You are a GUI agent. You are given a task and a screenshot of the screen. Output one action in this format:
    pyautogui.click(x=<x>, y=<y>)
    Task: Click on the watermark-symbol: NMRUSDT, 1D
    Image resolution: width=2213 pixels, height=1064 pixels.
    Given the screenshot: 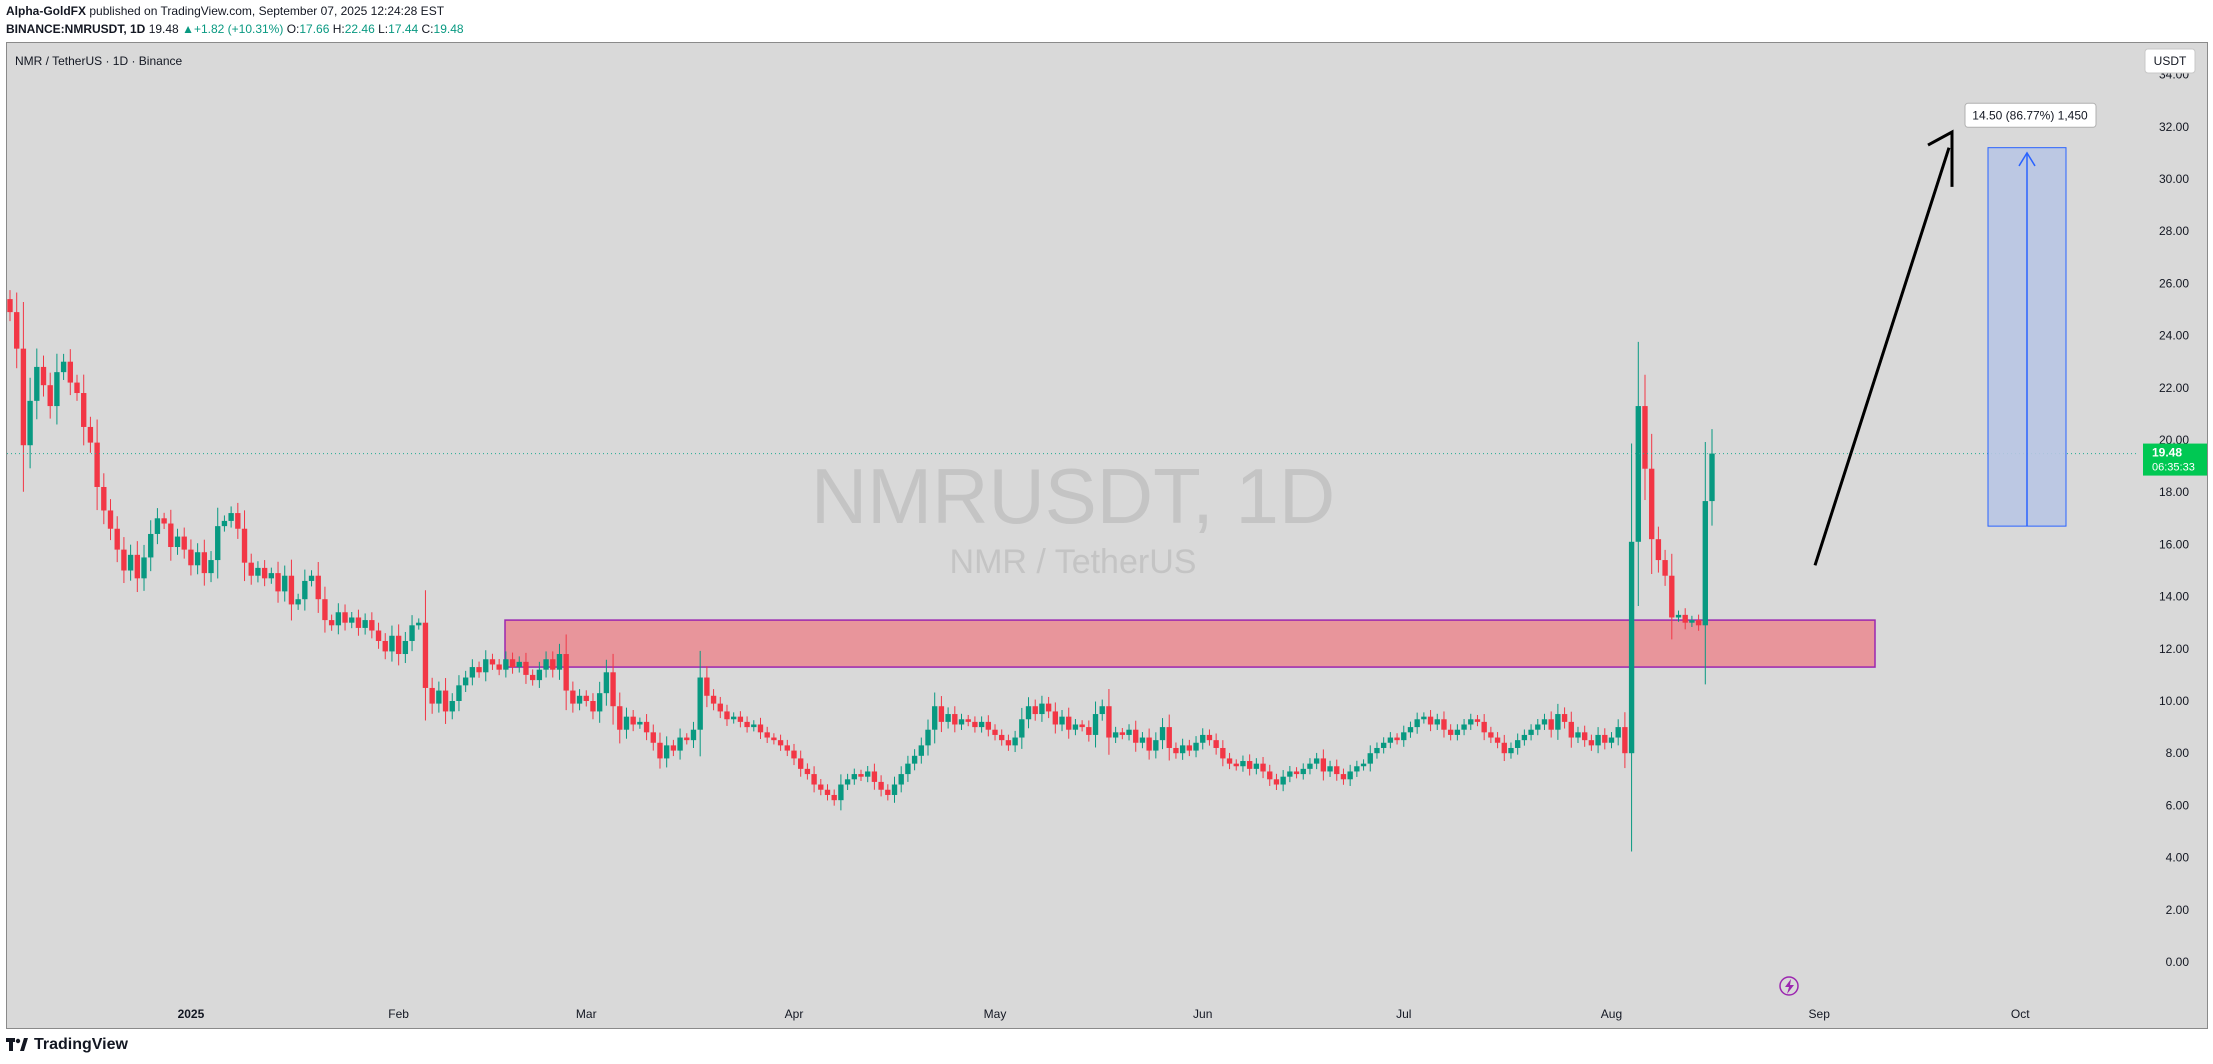 What is the action you would take?
    pyautogui.click(x=1073, y=496)
    